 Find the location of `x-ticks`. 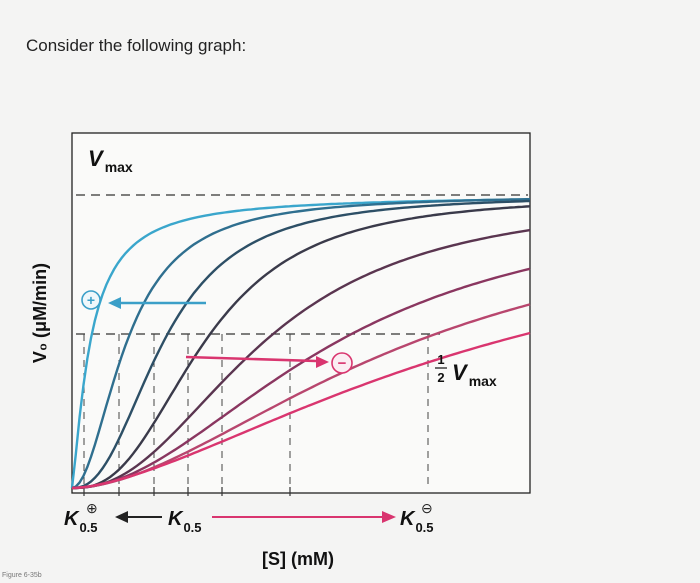

x-ticks is located at coordinates (187, 491).